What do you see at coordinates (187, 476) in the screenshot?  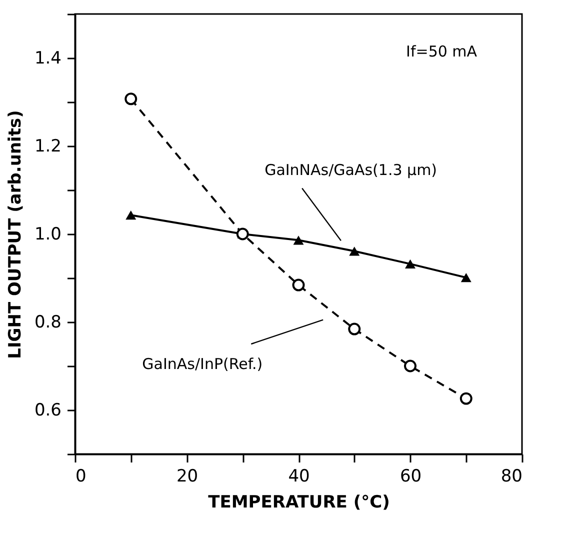 I see `x-tick-label: 20` at bounding box center [187, 476].